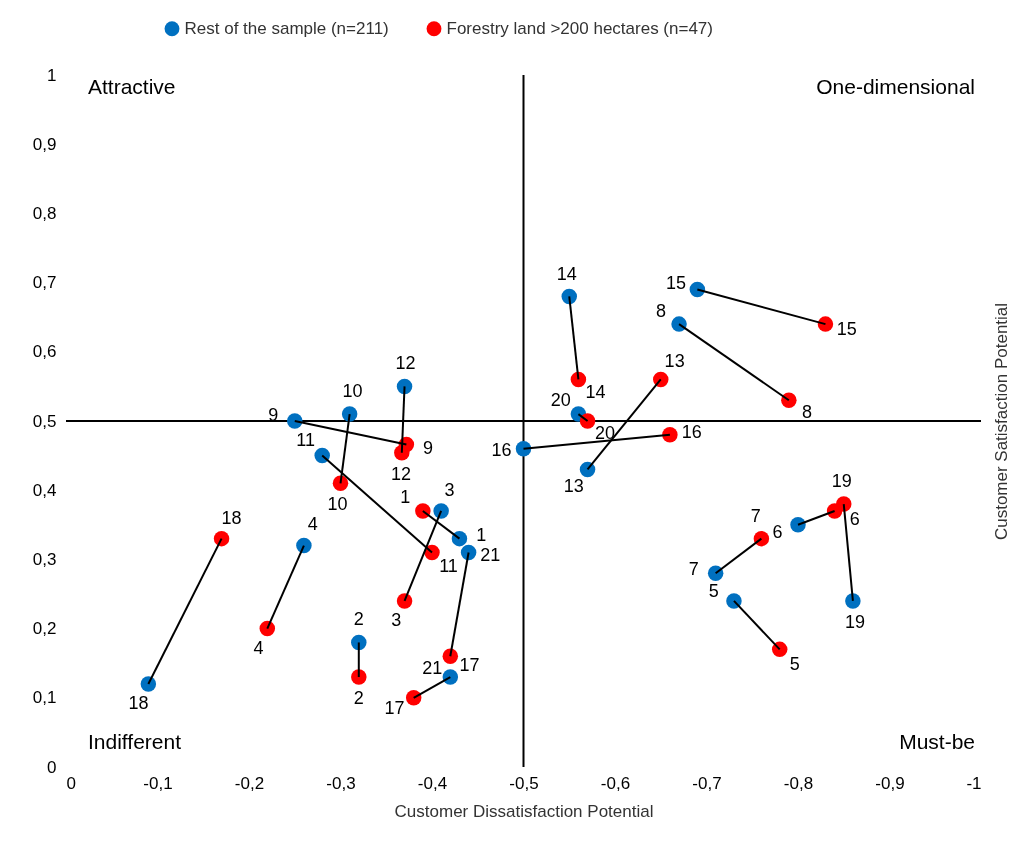 The image size is (1017, 856). What do you see at coordinates (44, 421) in the screenshot?
I see `y-tick-label: 0,5` at bounding box center [44, 421].